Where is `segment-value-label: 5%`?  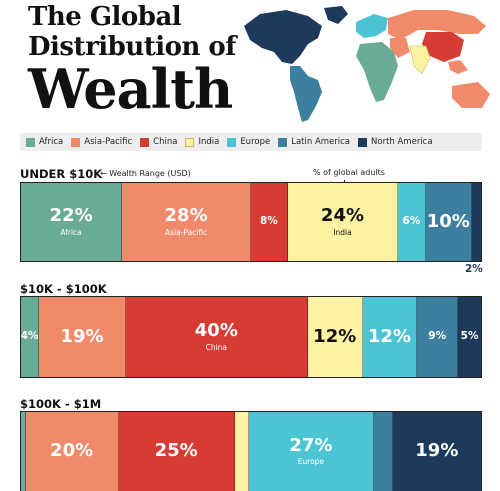
segment-value-label: 5% is located at coordinates (469, 336).